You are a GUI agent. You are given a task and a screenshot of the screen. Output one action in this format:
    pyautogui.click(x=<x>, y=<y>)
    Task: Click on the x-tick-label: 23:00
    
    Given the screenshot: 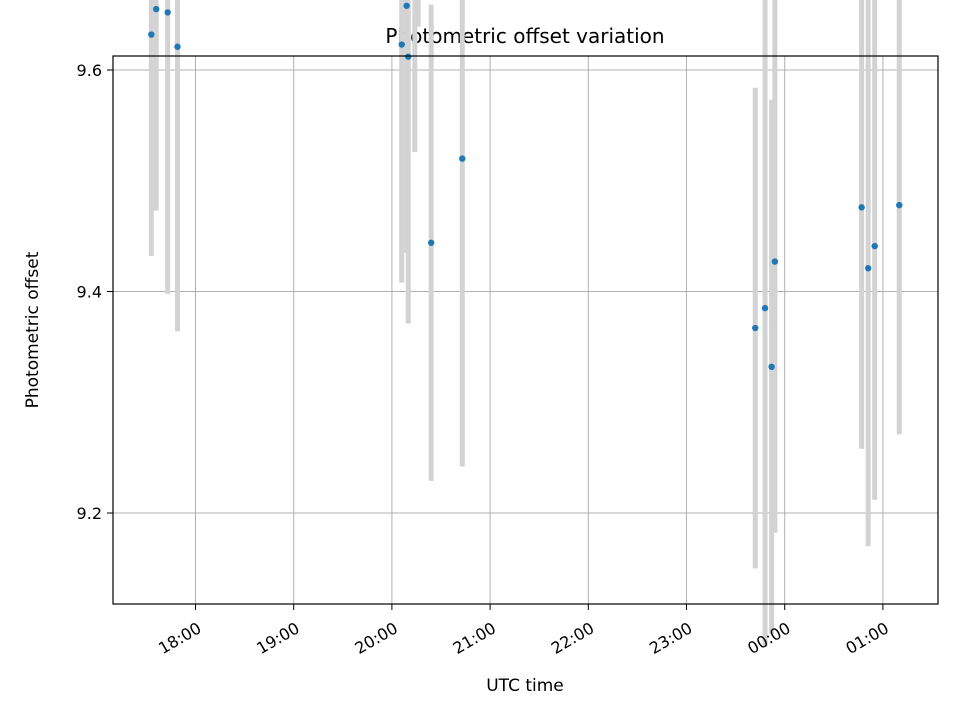 What is the action you would take?
    pyautogui.click(x=670, y=638)
    